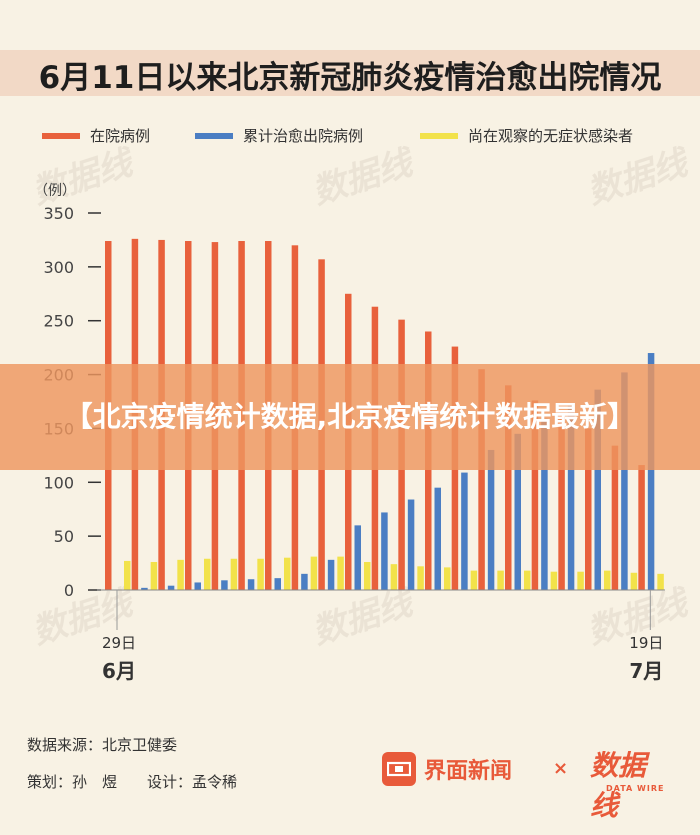 The width and height of the screenshot is (700, 835). I want to click on source-text: 数据来源：北京卫健委, so click(102, 745).